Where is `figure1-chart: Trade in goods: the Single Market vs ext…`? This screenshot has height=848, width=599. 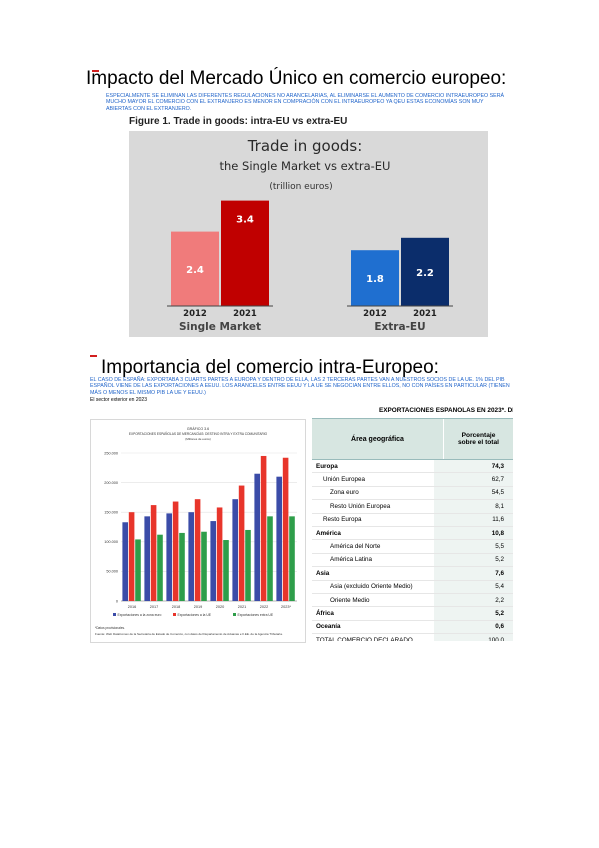 figure1-chart: Trade in goods: the Single Market vs ext… is located at coordinates (308, 234).